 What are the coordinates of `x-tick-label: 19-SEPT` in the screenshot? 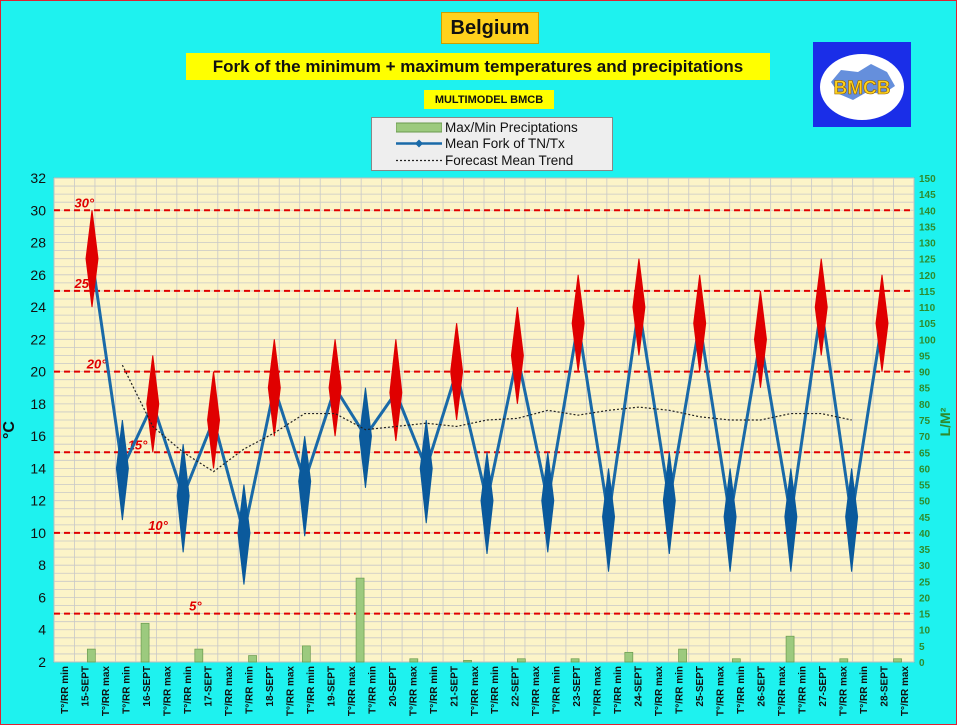 It's located at (331, 686).